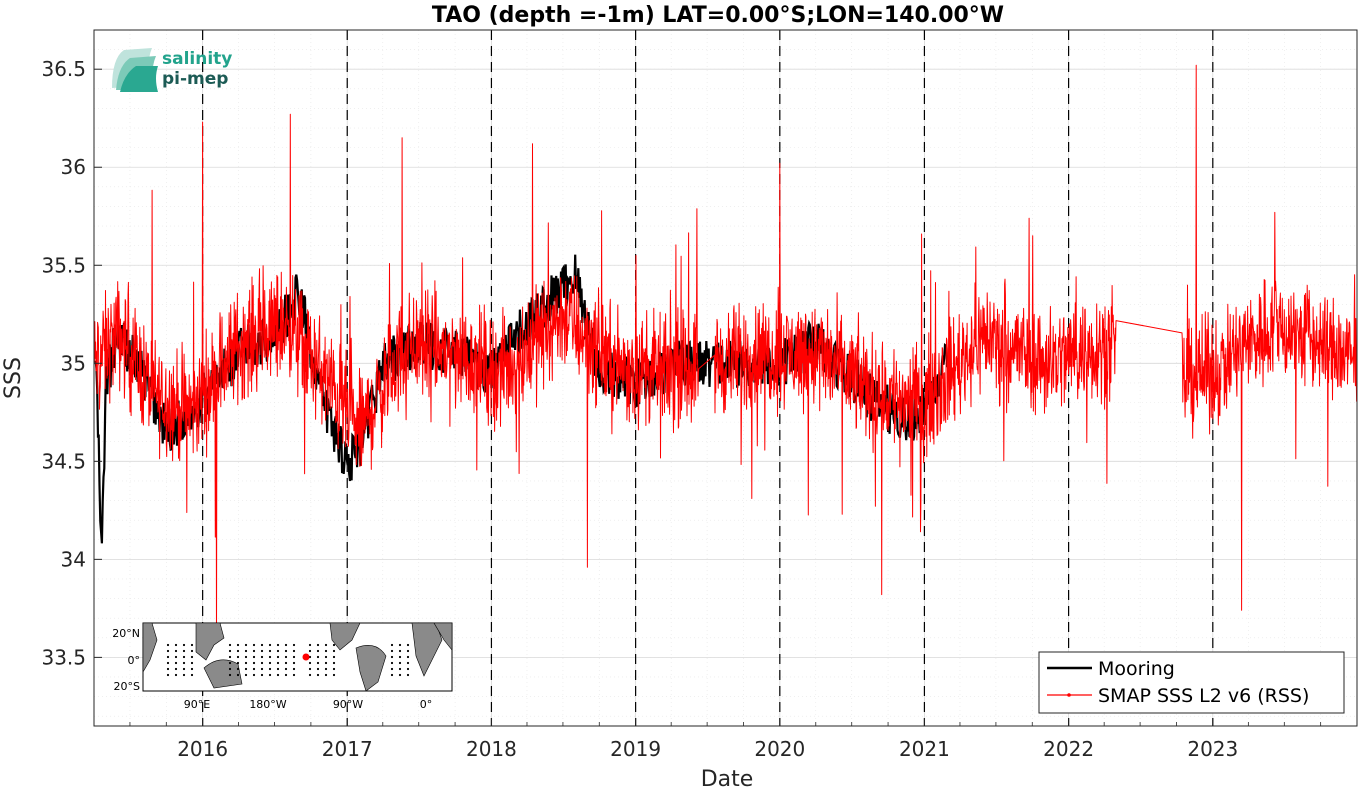 The height and width of the screenshot is (790, 1359). I want to click on logo-line-salinity: salinity, so click(197, 59).